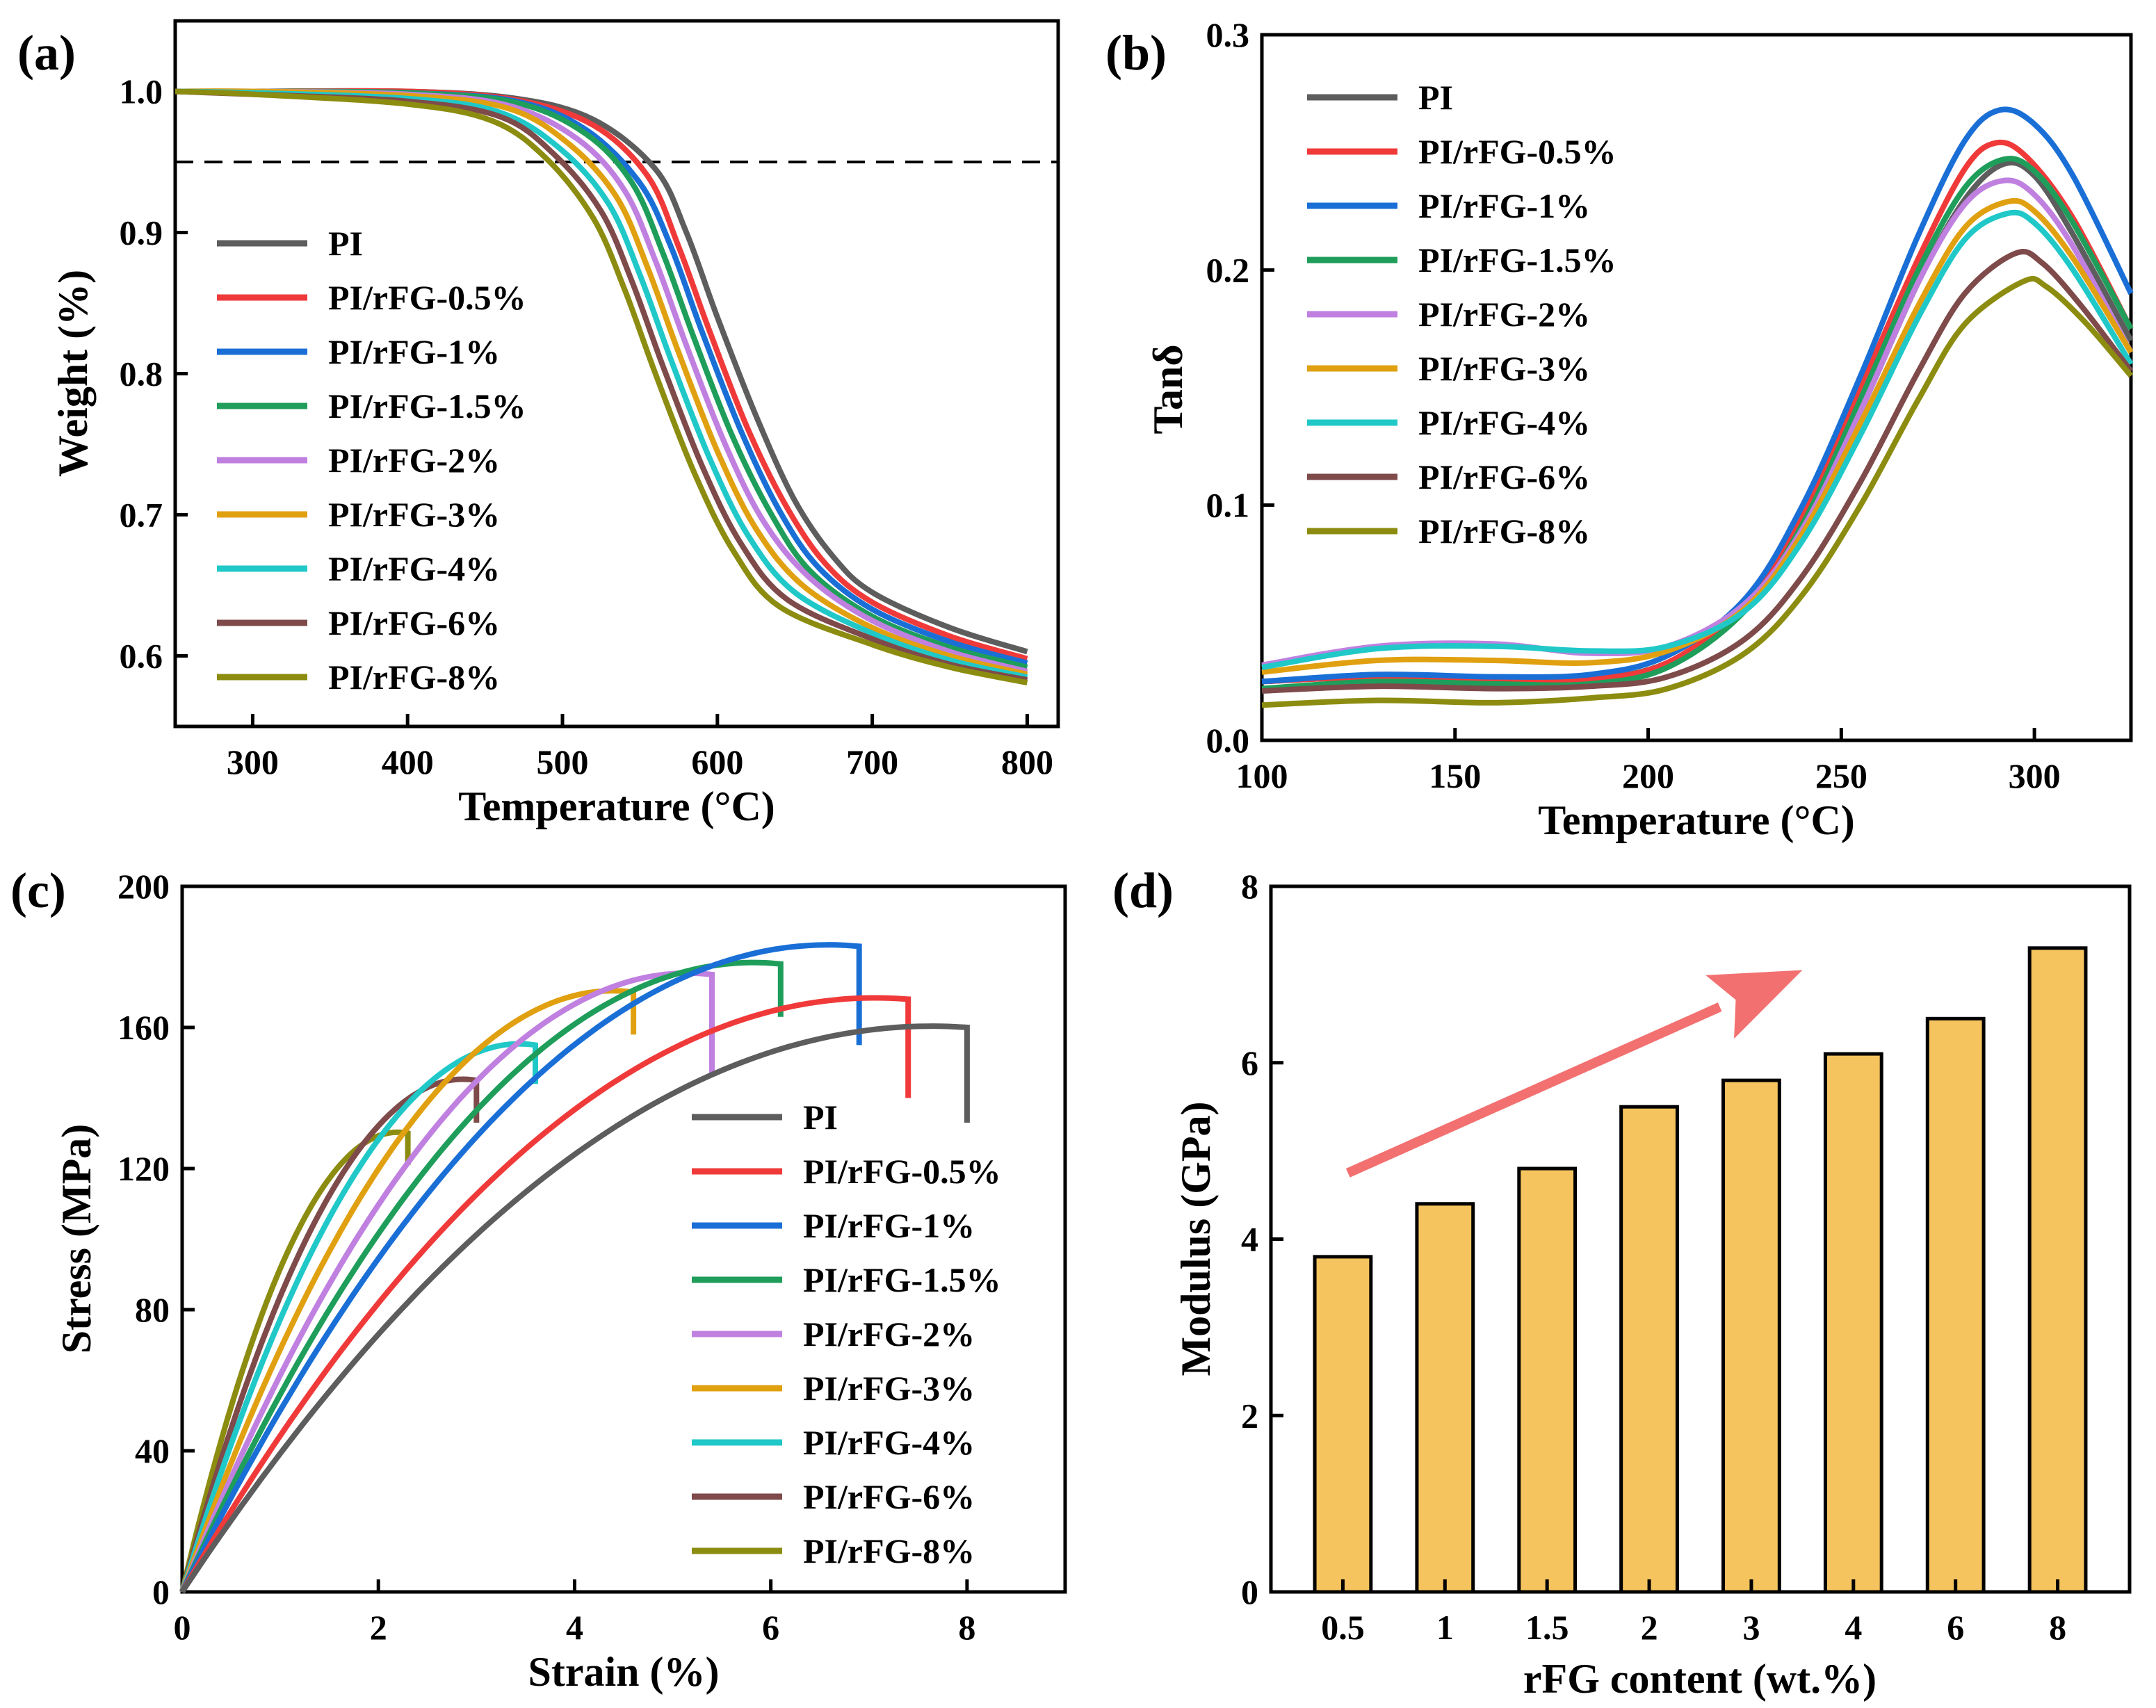  Describe the element at coordinates (889, 1334) in the screenshot. I see `panel-c-legend-label: PI/rFG-2%` at that location.